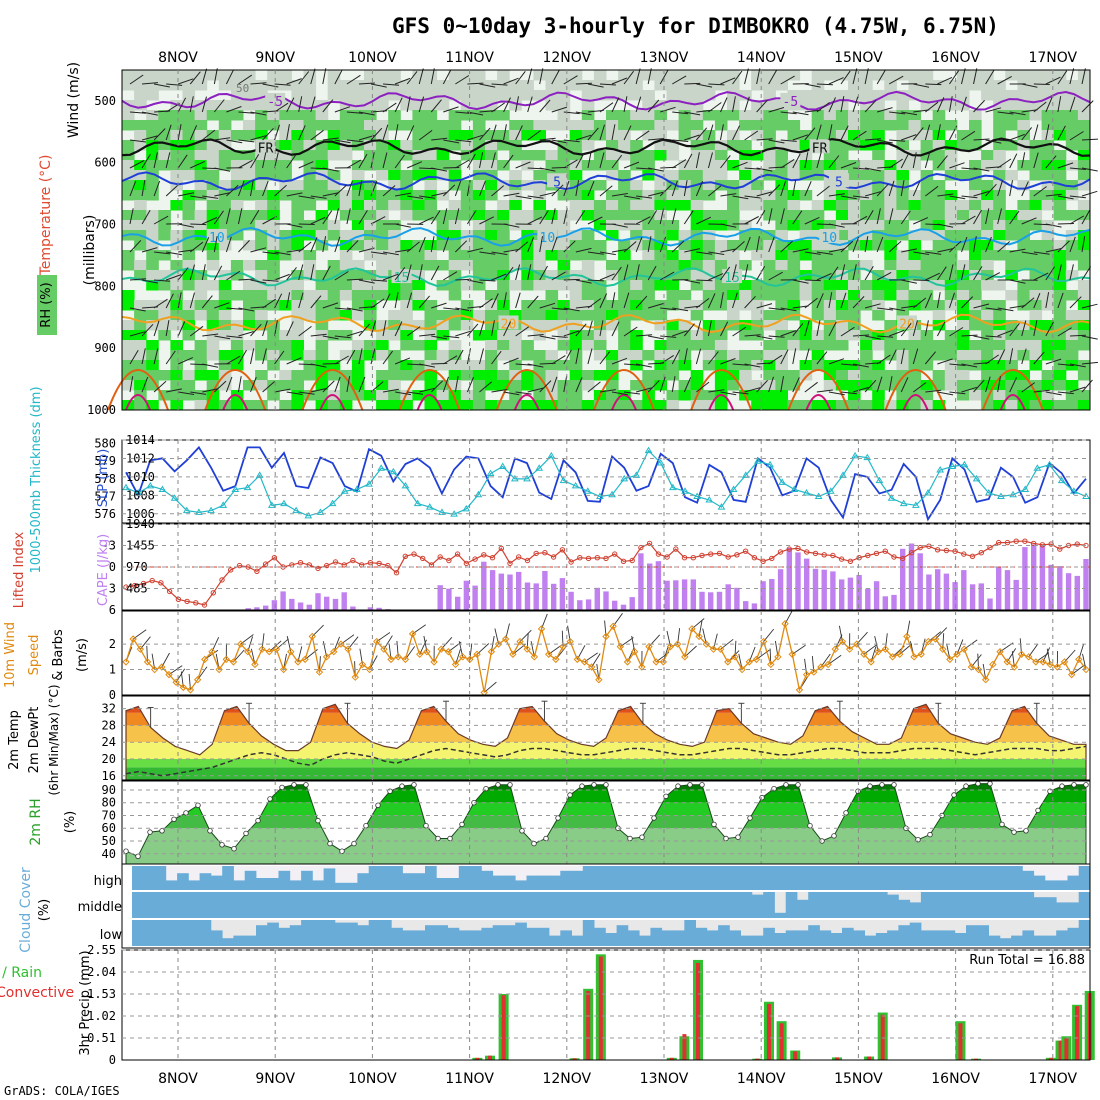 This screenshot has height=1100, width=1100. Describe the element at coordinates (105, 497) in the screenshot. I see `thickness-tick-label: 577` at that location.